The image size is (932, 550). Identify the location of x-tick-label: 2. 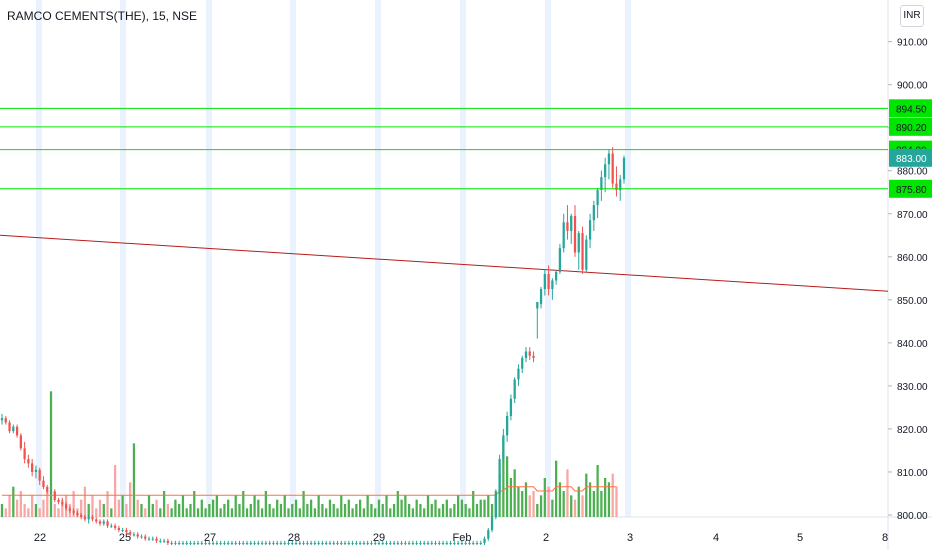
(546, 538).